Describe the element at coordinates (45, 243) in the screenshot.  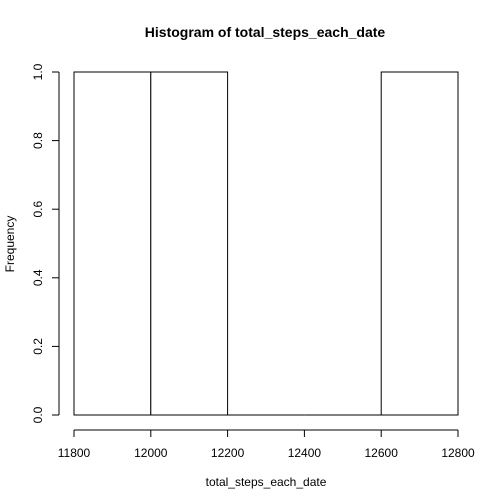
I see `y-axis: 0.0 0.2 0.4 0.6 0.8 1.0` at that location.